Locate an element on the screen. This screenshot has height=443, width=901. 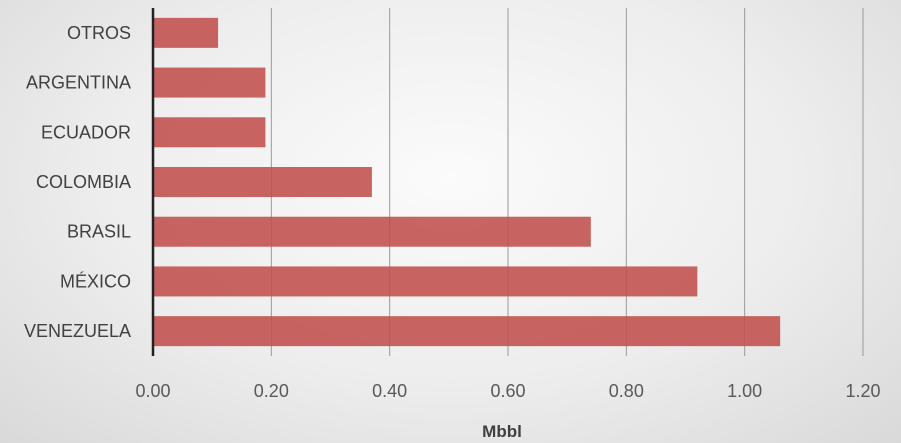
x-tick-label: 0.40 is located at coordinates (389, 391).